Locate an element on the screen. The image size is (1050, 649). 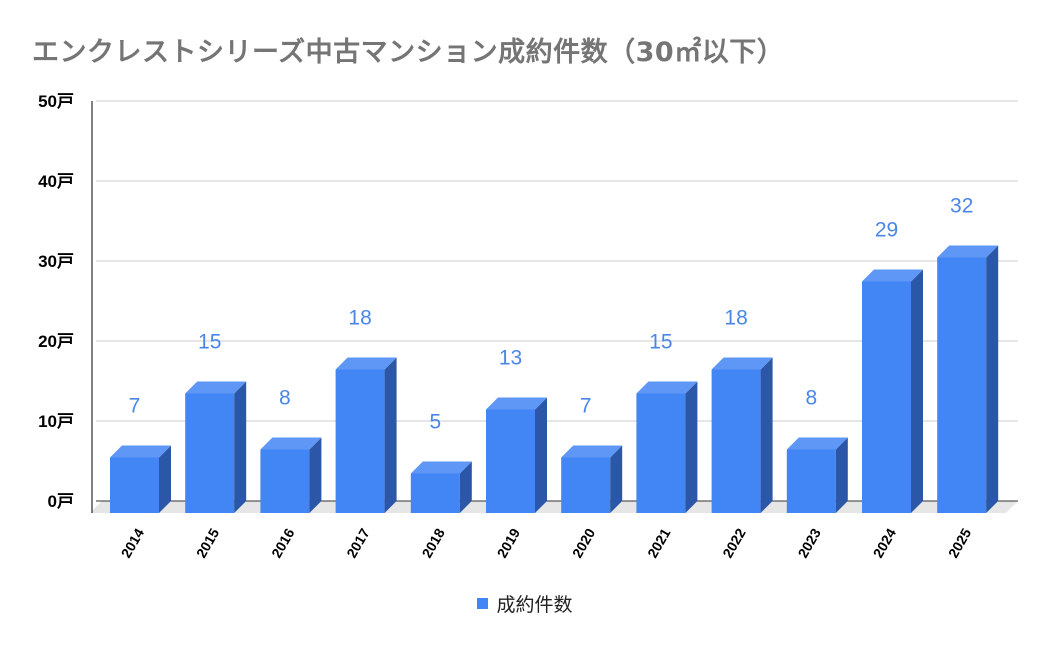
x-tick-label-2021: 2021 is located at coordinates (659, 542).